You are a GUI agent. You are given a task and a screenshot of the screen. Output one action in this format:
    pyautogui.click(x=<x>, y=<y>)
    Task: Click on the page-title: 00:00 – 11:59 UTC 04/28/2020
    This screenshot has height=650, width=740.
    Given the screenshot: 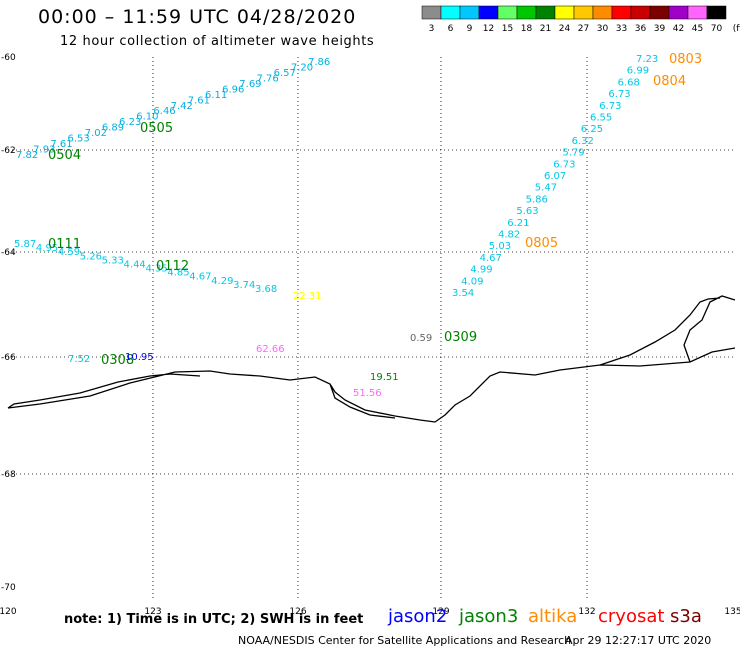 What is the action you would take?
    pyautogui.click(x=197, y=17)
    